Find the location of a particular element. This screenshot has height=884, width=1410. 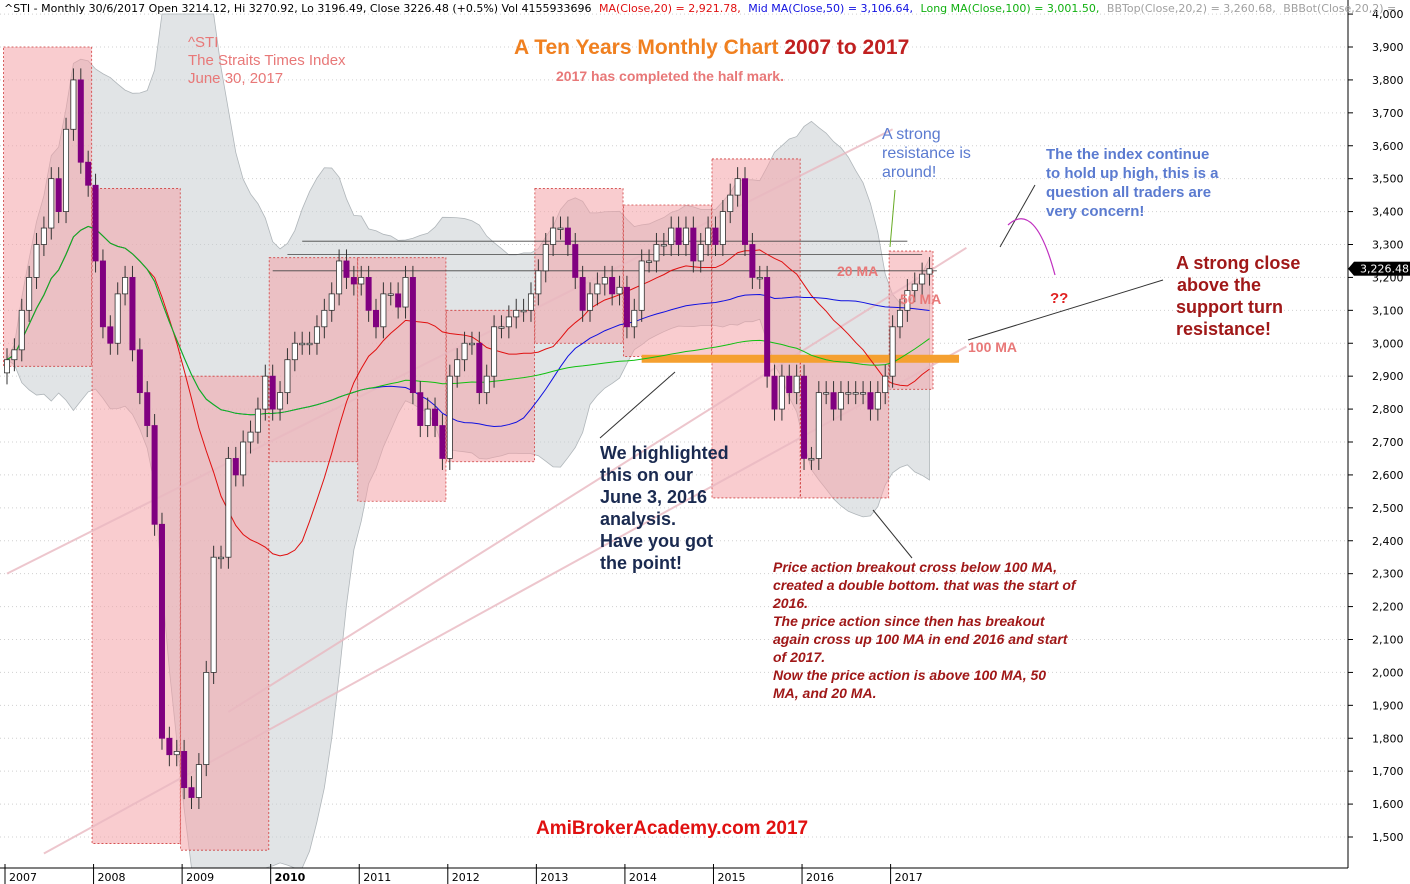

y-tick-label: 2,800 is located at coordinates (1388, 409).